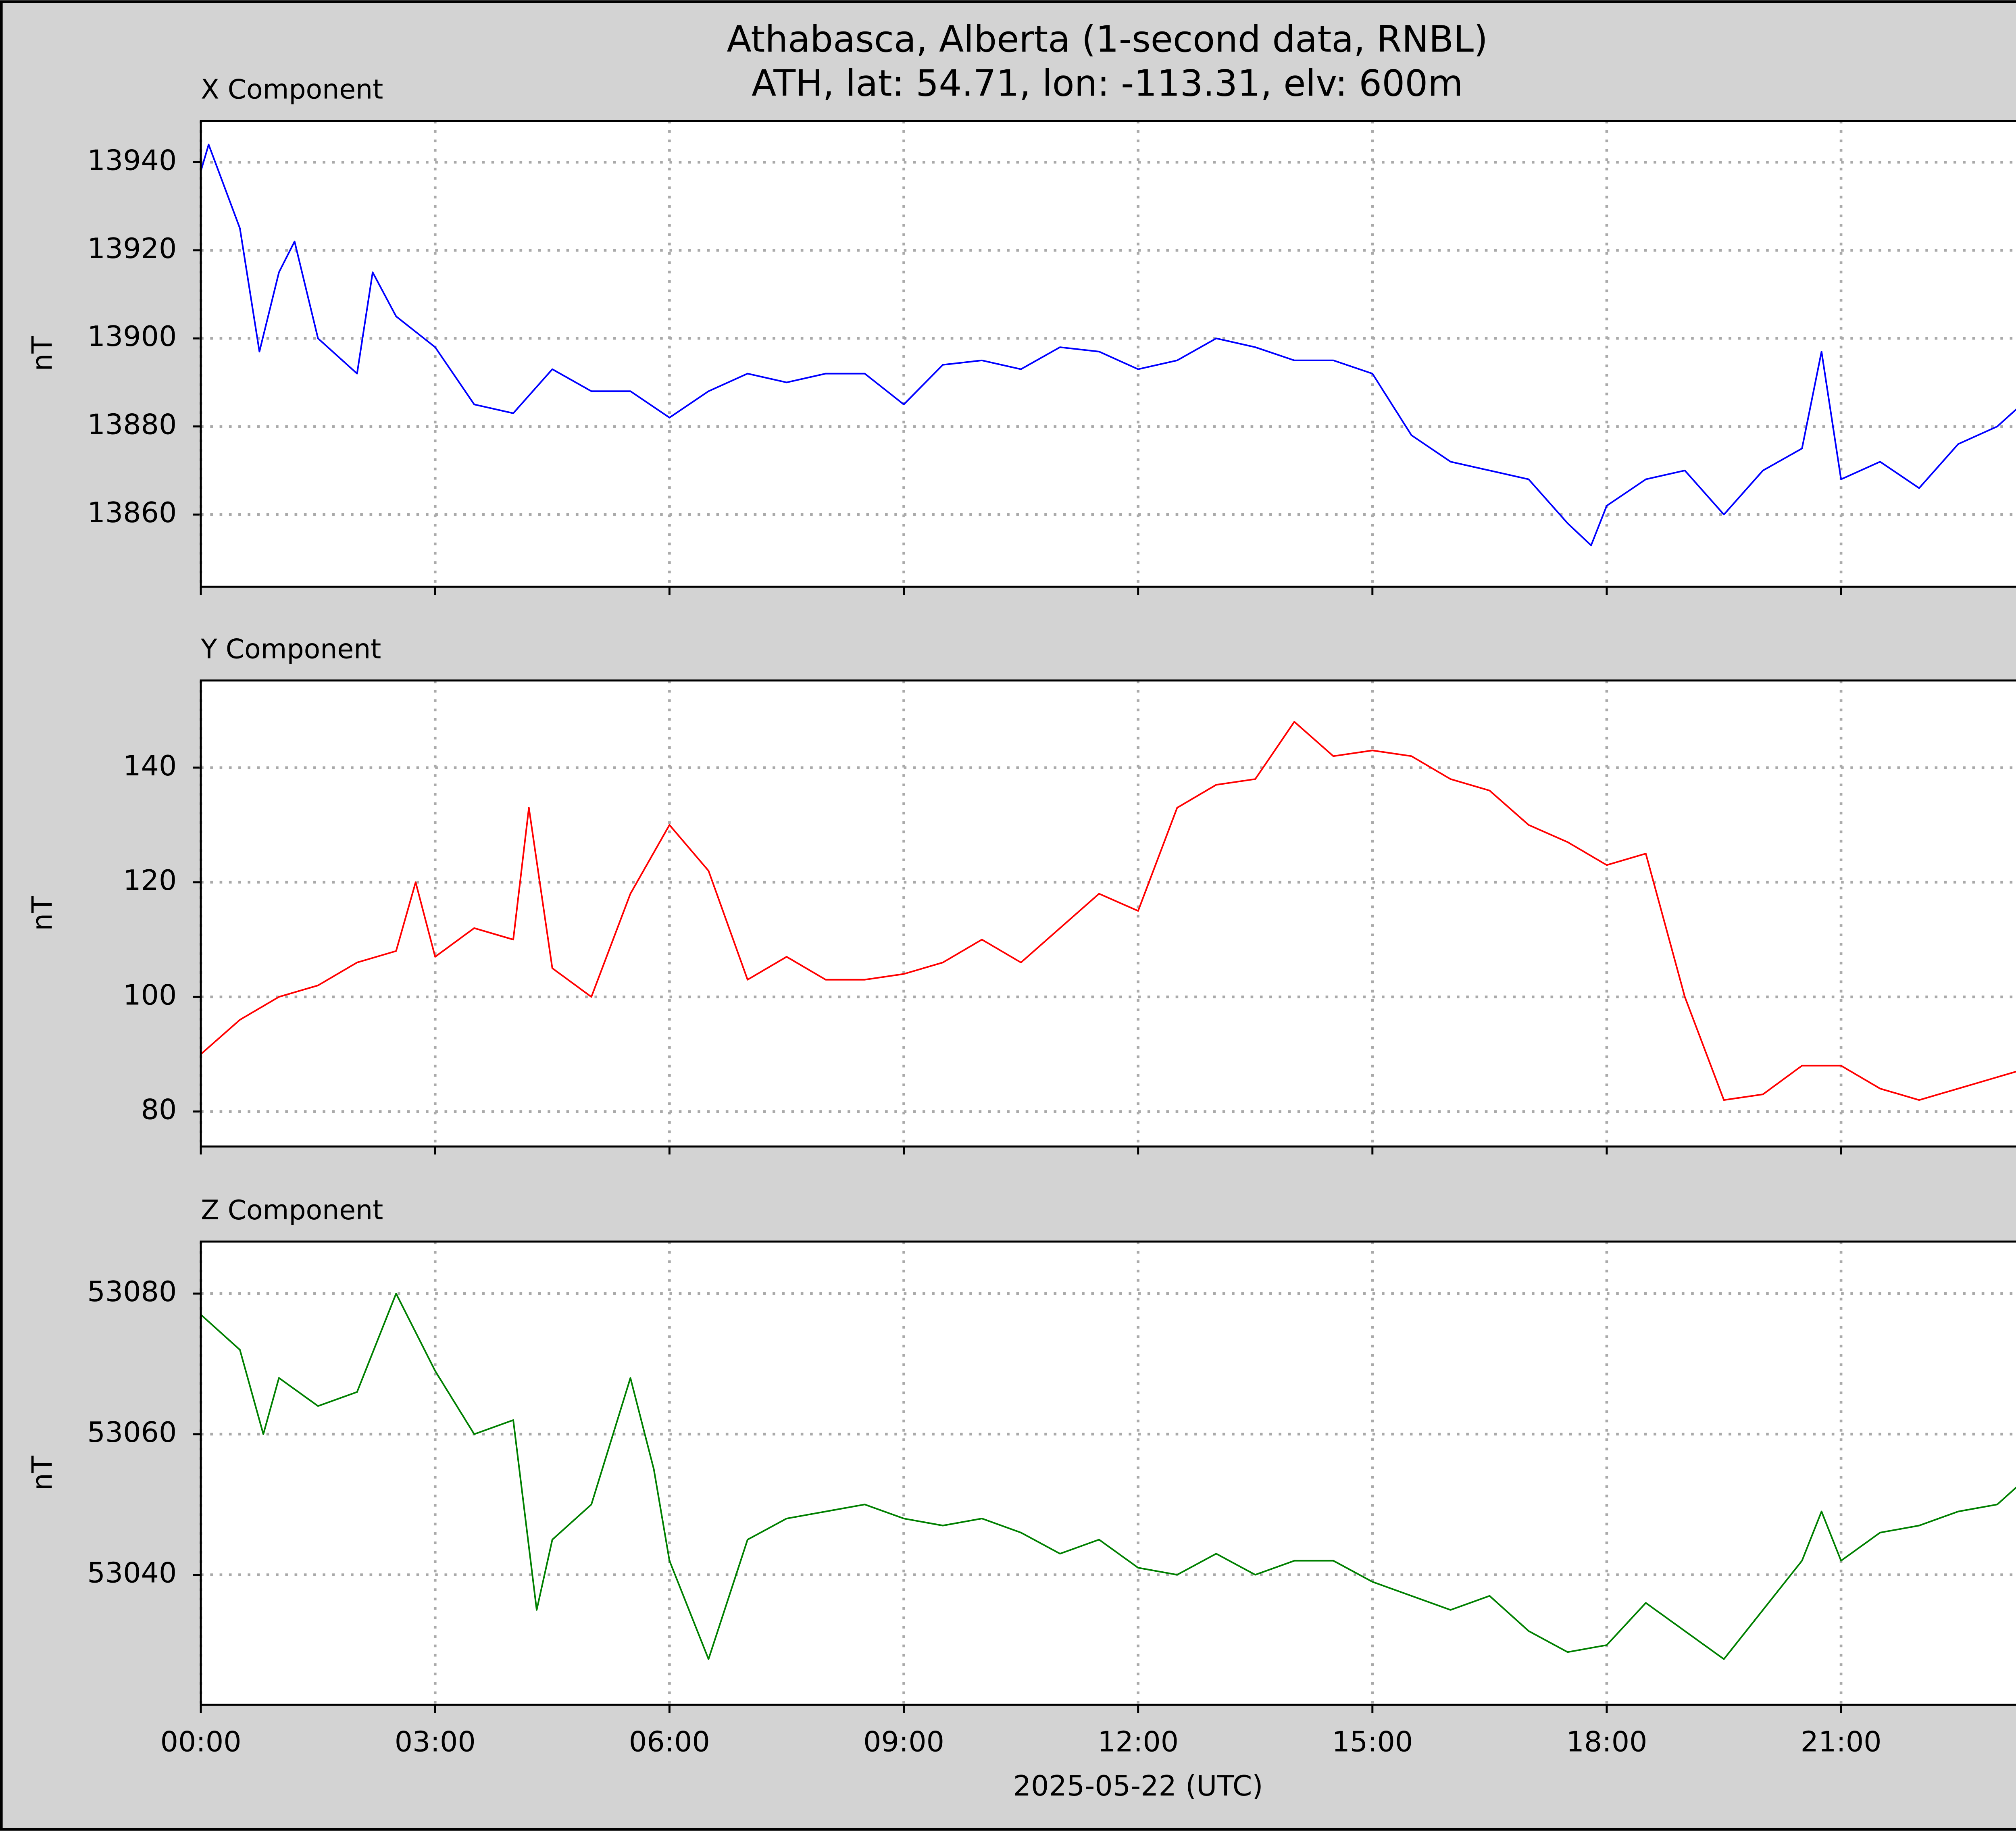 The image size is (2016, 1831). What do you see at coordinates (669, 1741) in the screenshot?
I see `x-tick-label: 06:00` at bounding box center [669, 1741].